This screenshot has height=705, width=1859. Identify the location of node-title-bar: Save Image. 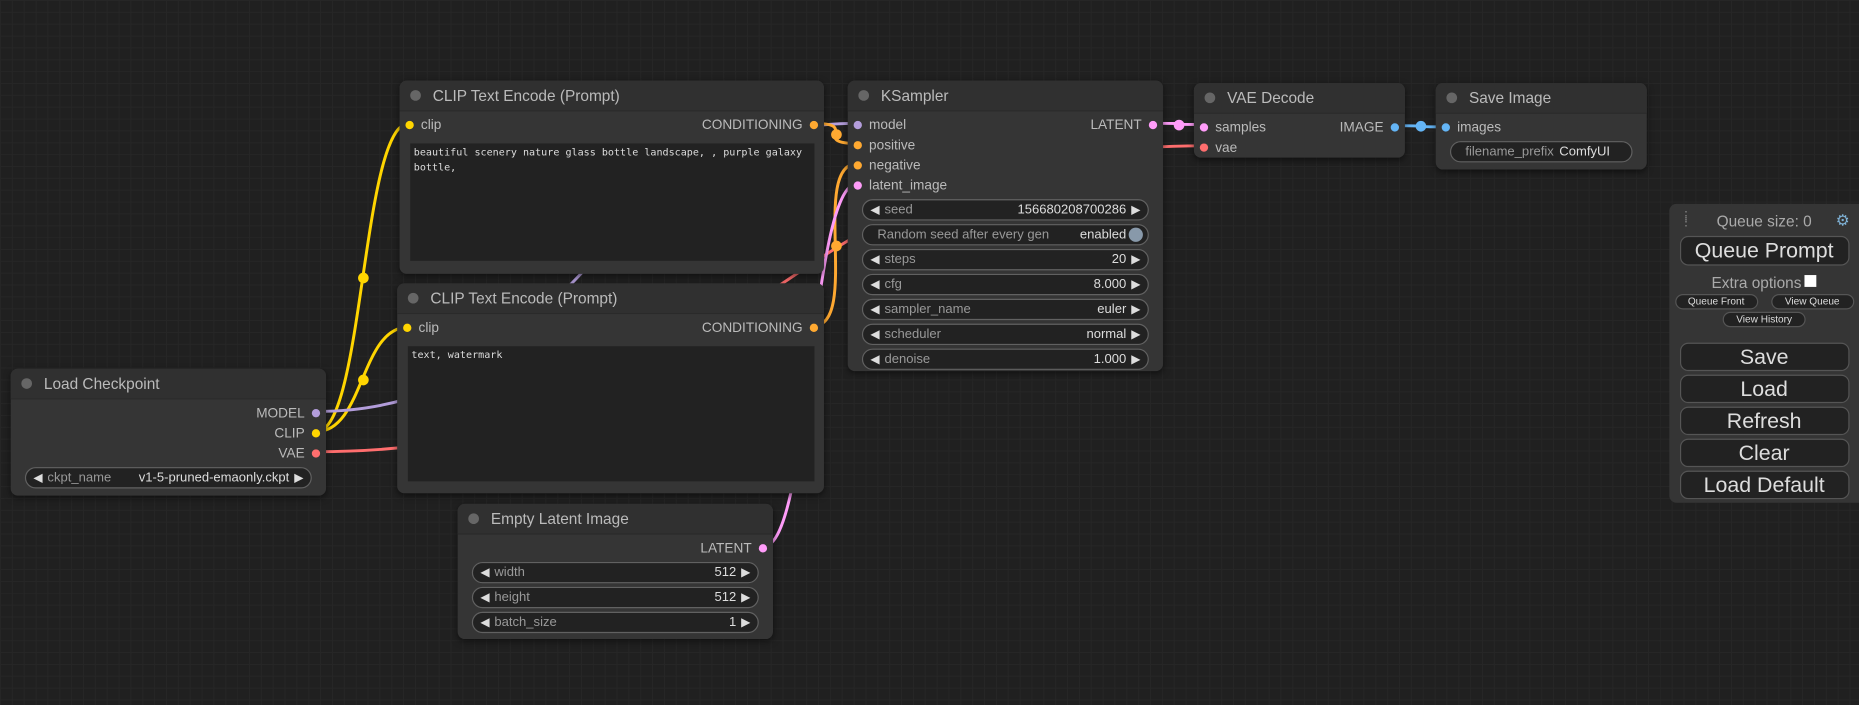
(1541, 98).